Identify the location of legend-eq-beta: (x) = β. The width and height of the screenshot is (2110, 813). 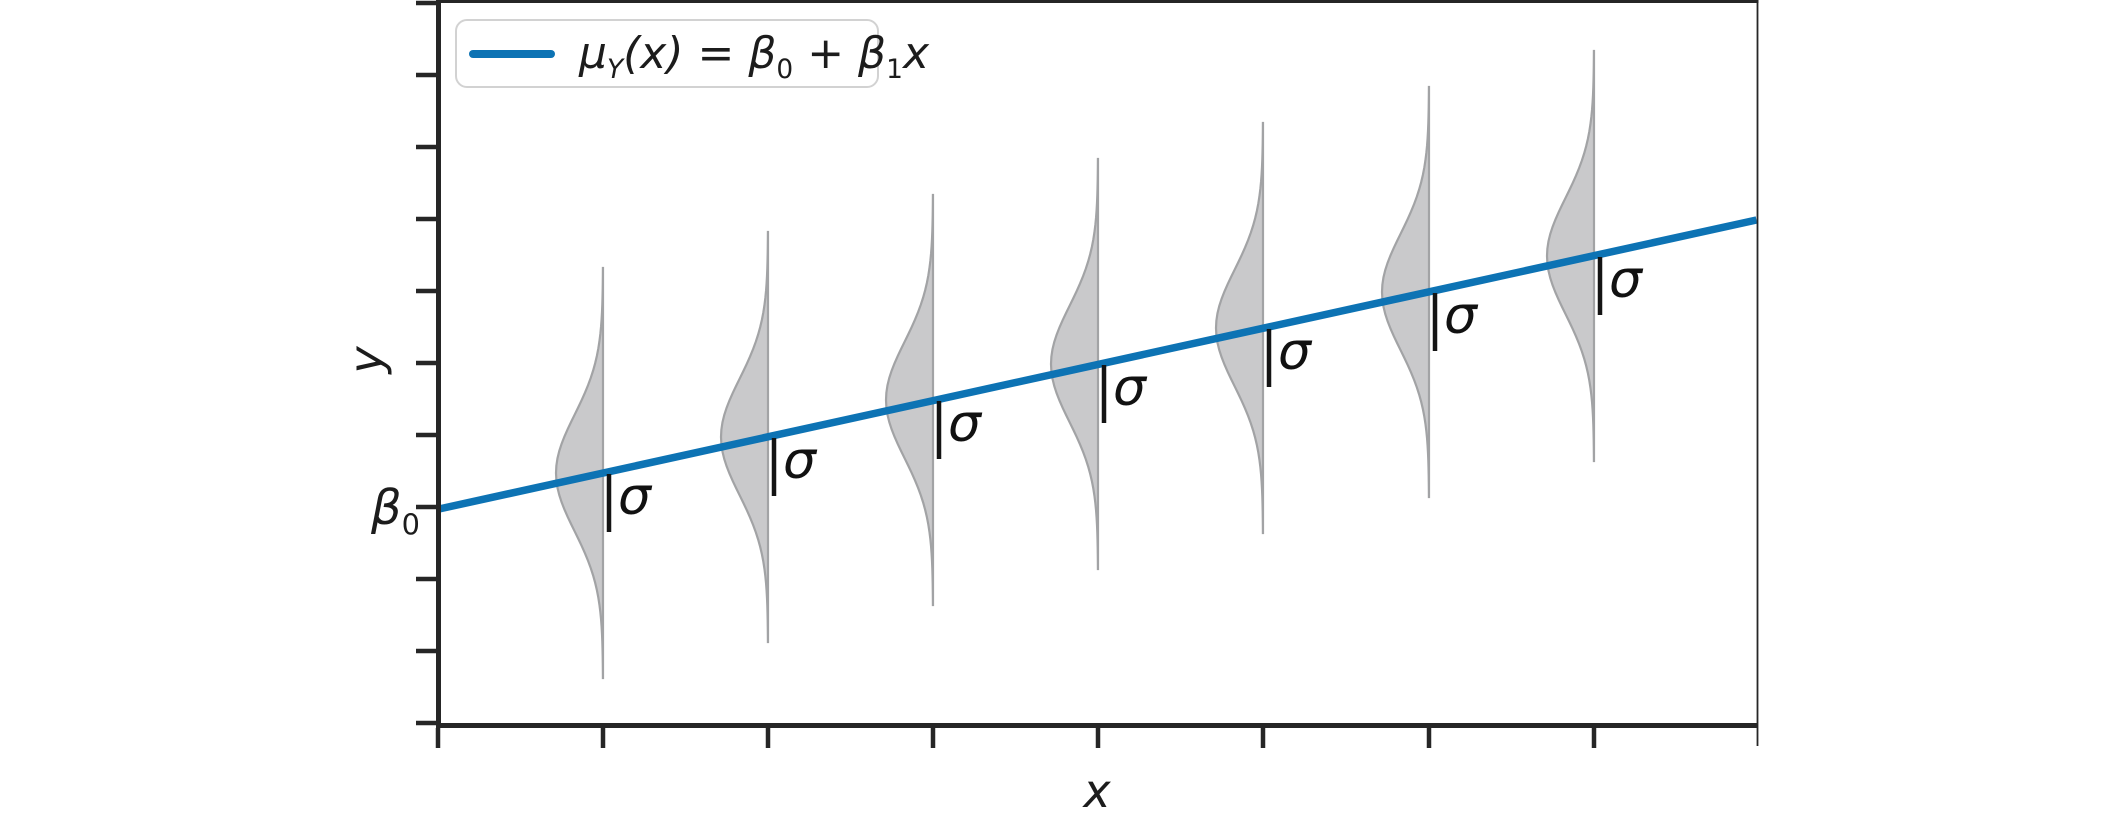
(700, 53).